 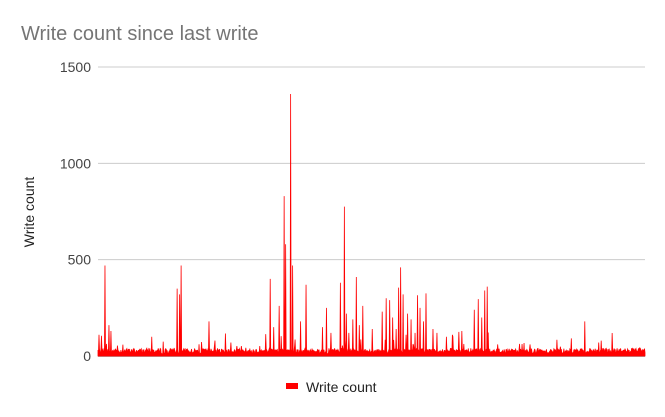 I want to click on tick-layer: 0 500 1000 1500, so click(x=75, y=211).